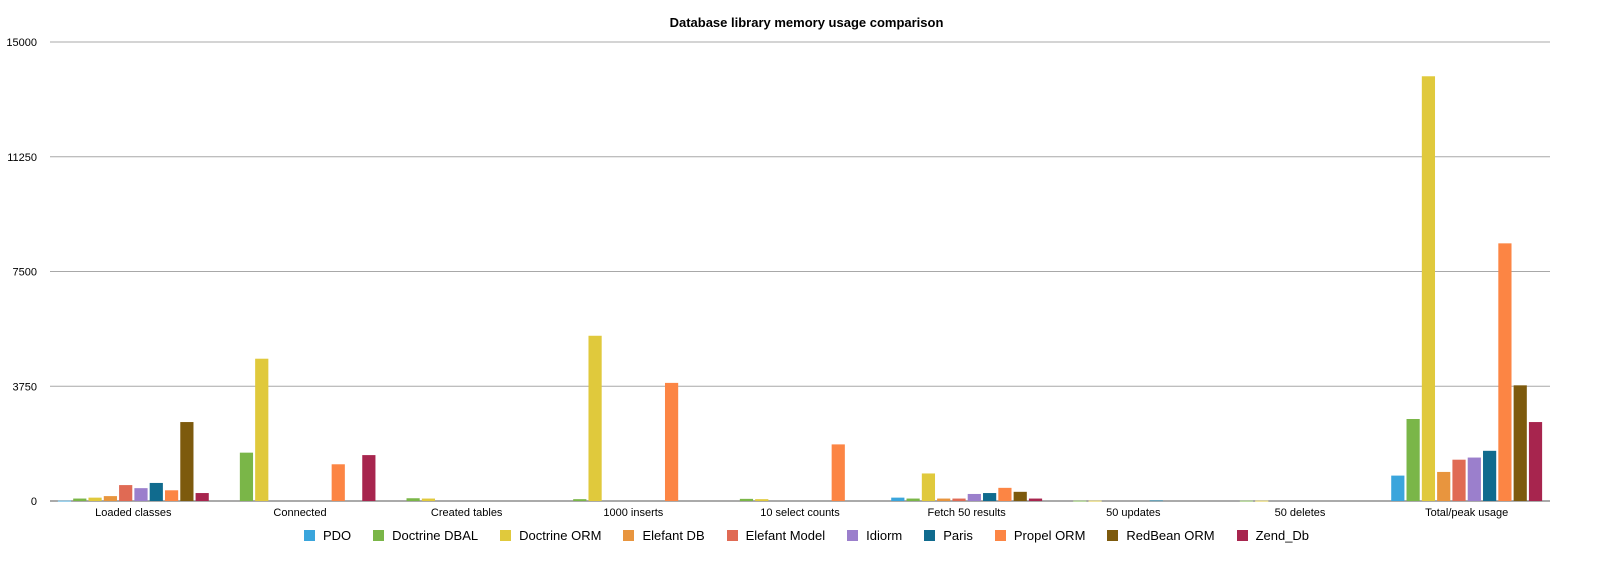 The width and height of the screenshot is (1613, 567). Describe the element at coordinates (21, 43) in the screenshot. I see `y-tick-label: 15000` at that location.